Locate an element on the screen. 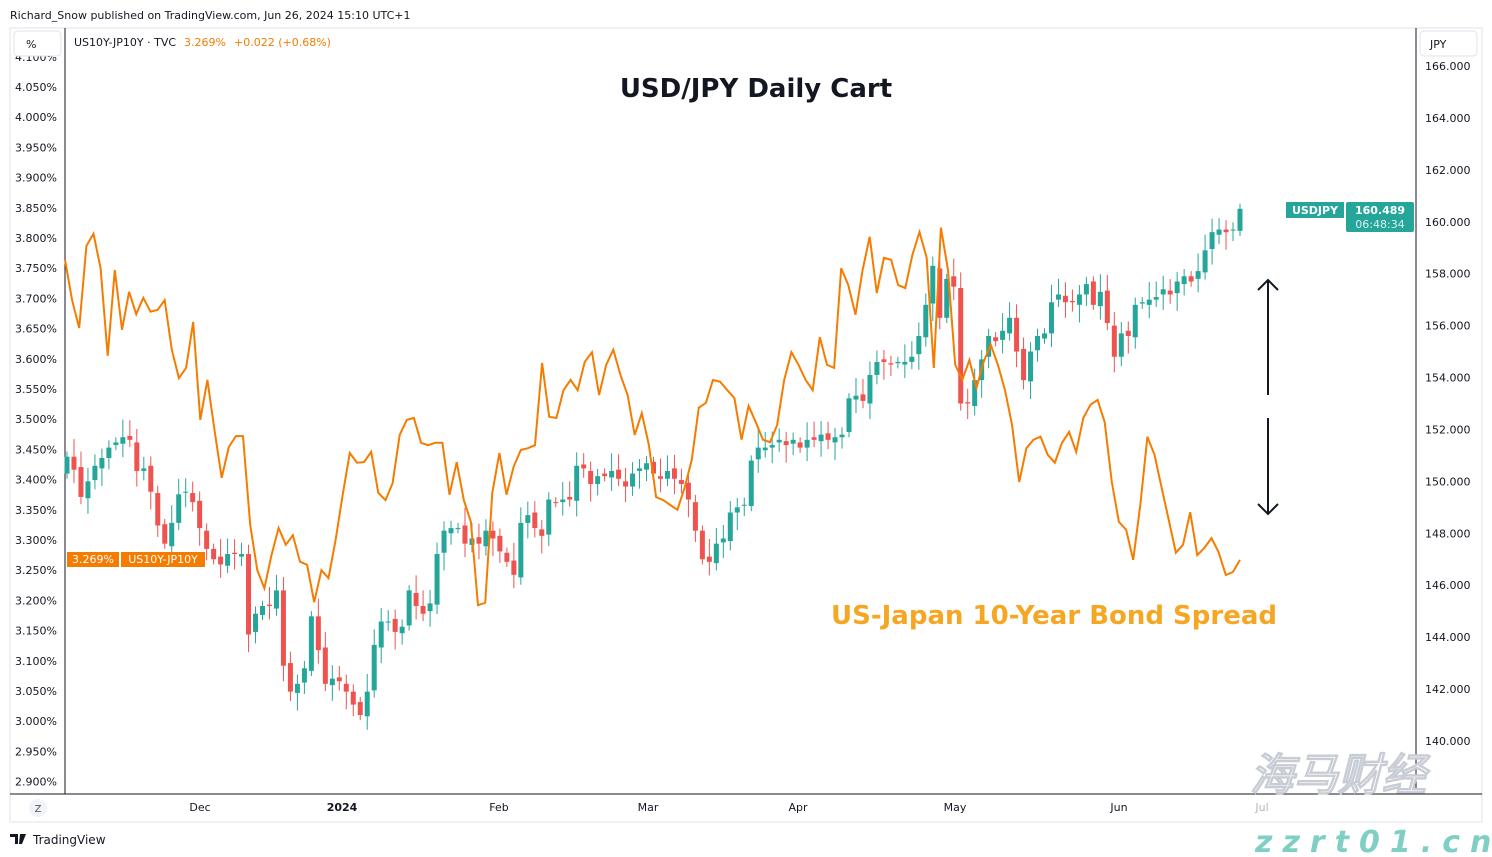  right-unit-button: JPY is located at coordinates (1448, 43).